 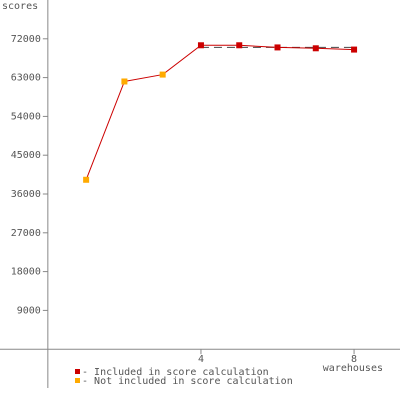 What do you see at coordinates (26, 155) in the screenshot?
I see `y-tick-label: 45000` at bounding box center [26, 155].